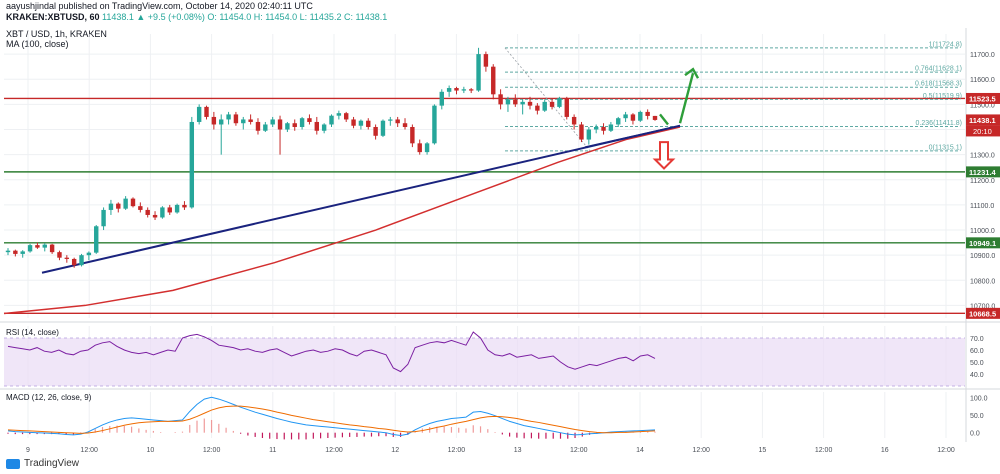 This screenshot has height=474, width=1000. Describe the element at coordinates (982, 231) in the screenshot. I see `price-tick-label: 11000.0` at that location.